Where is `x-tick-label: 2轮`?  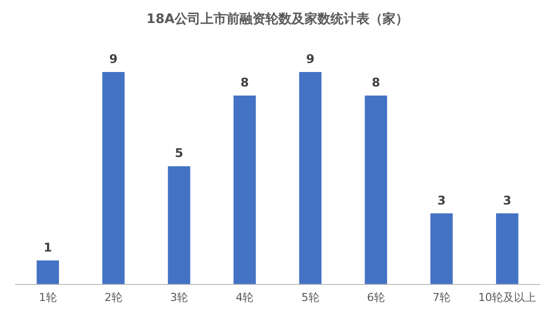
x-tick-label: 2轮 is located at coordinates (113, 297).